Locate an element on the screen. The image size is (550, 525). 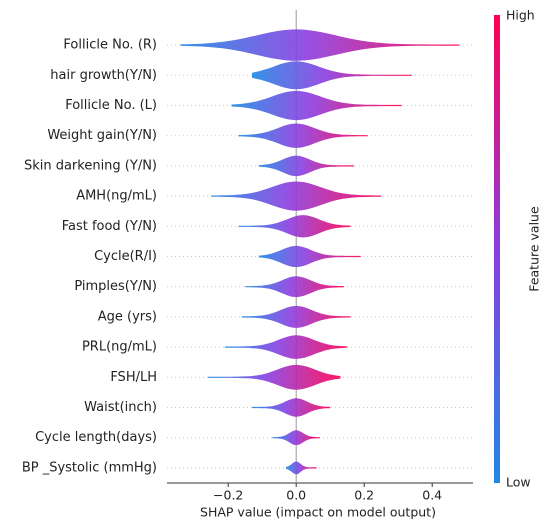
x-tick-label: 0.2 is located at coordinates (364, 495).